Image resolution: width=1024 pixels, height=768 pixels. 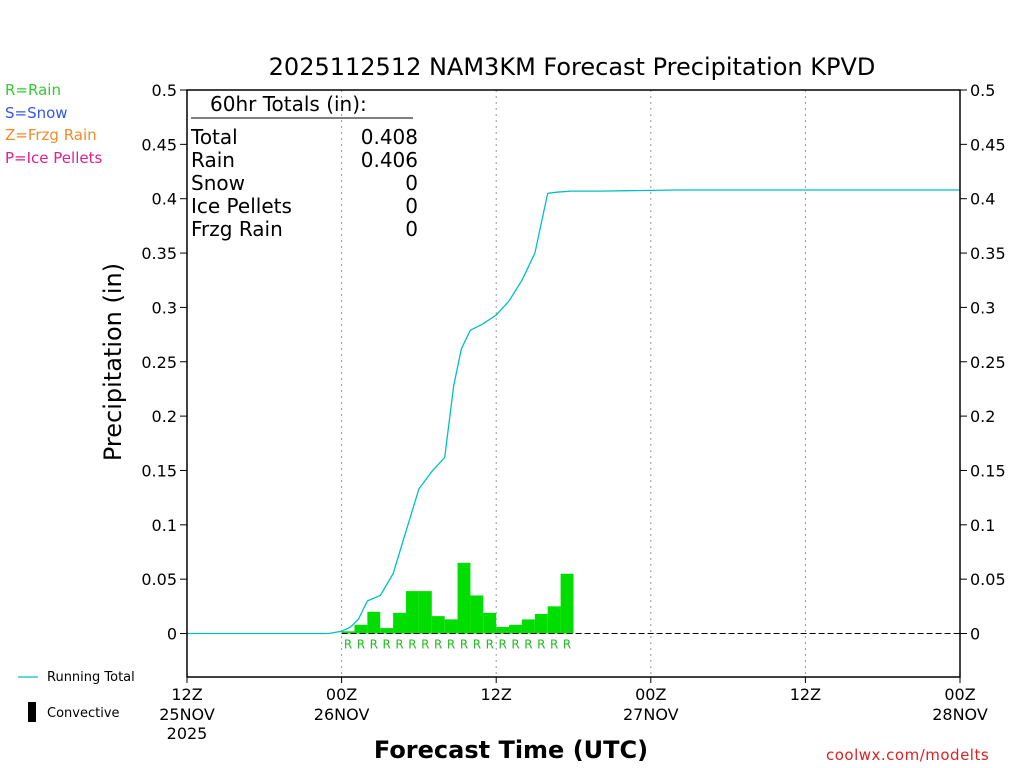 I want to click on y-tick-label-left: 0.15, so click(x=159, y=470).